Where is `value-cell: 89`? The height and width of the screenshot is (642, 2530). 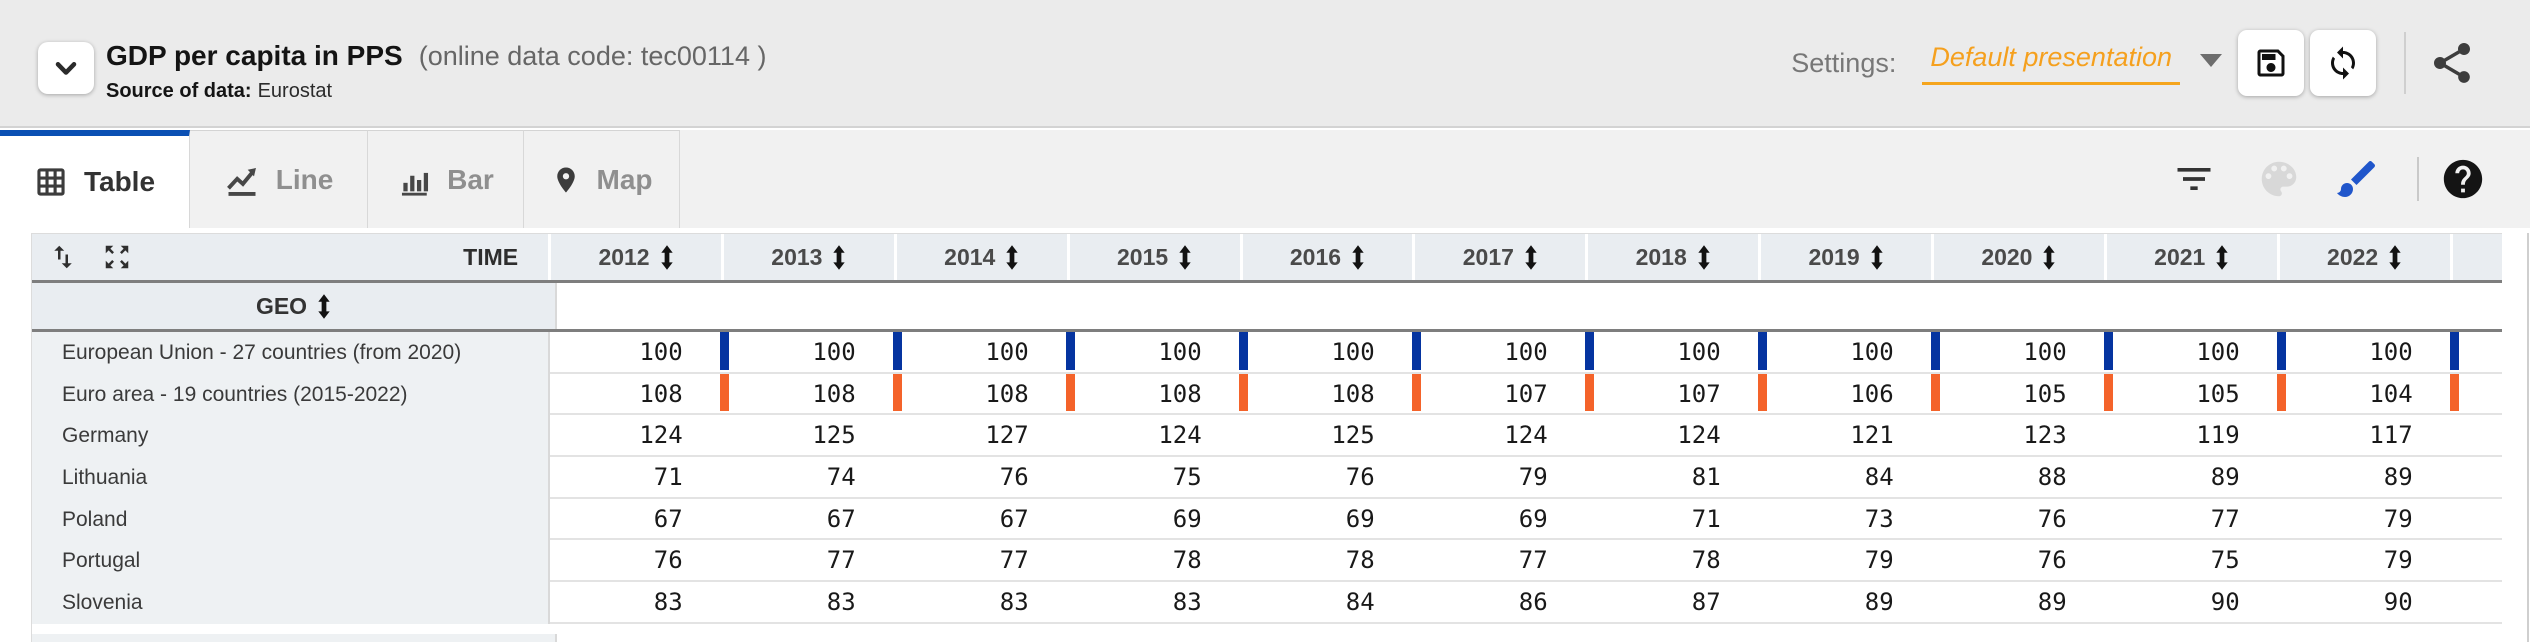 value-cell: 89 is located at coordinates (2193, 478).